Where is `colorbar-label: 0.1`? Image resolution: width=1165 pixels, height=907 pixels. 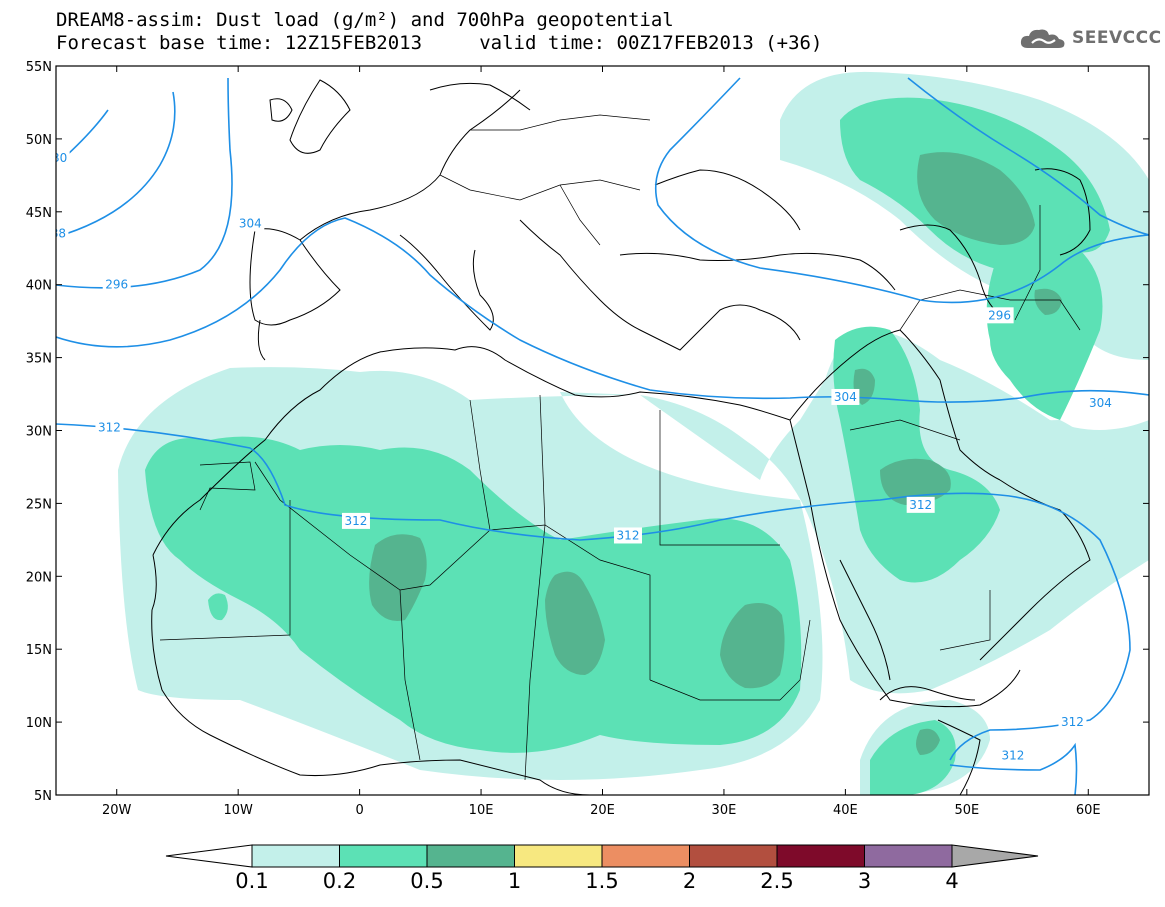 colorbar-label: 0.1 is located at coordinates (251, 881).